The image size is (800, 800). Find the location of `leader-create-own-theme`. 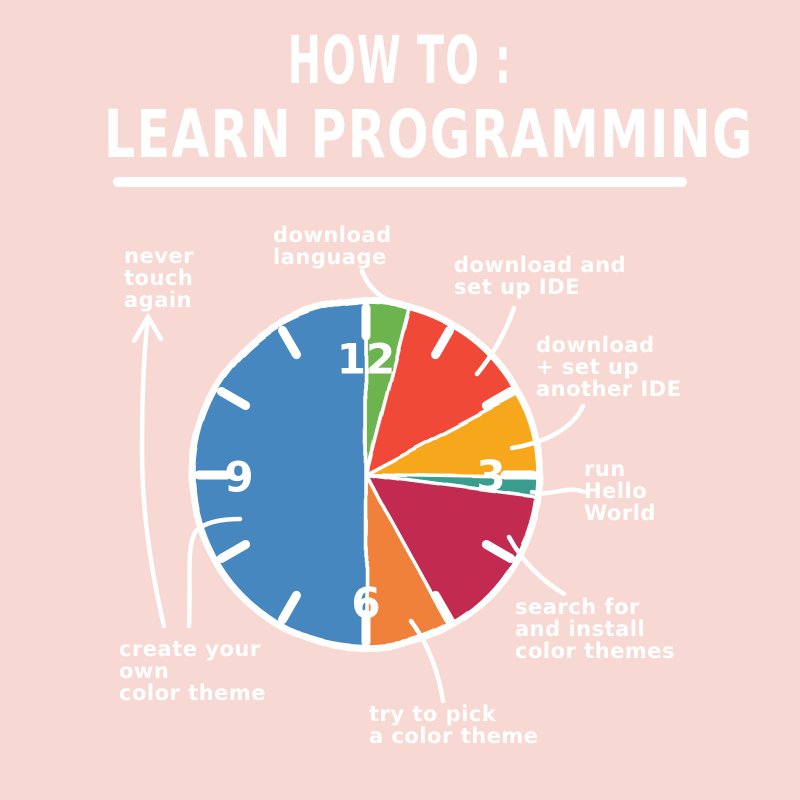

leader-create-own-theme is located at coordinates (214, 572).